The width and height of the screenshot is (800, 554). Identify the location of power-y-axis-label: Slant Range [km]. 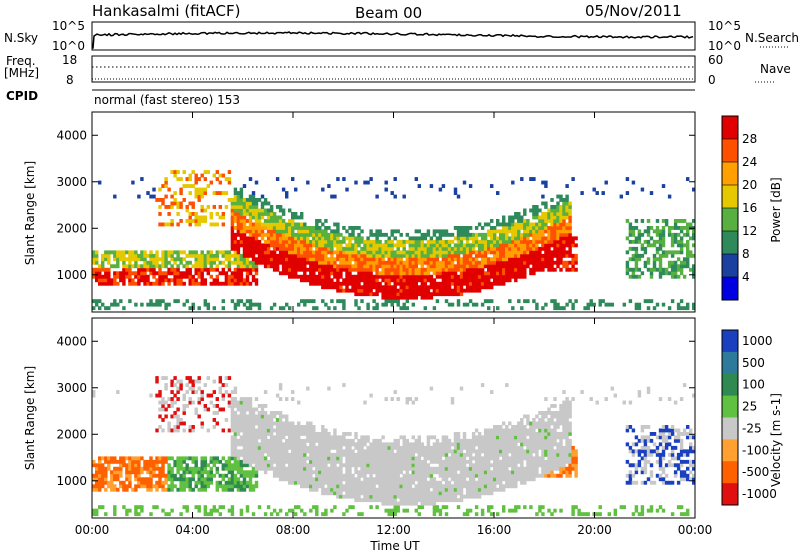
(30, 213).